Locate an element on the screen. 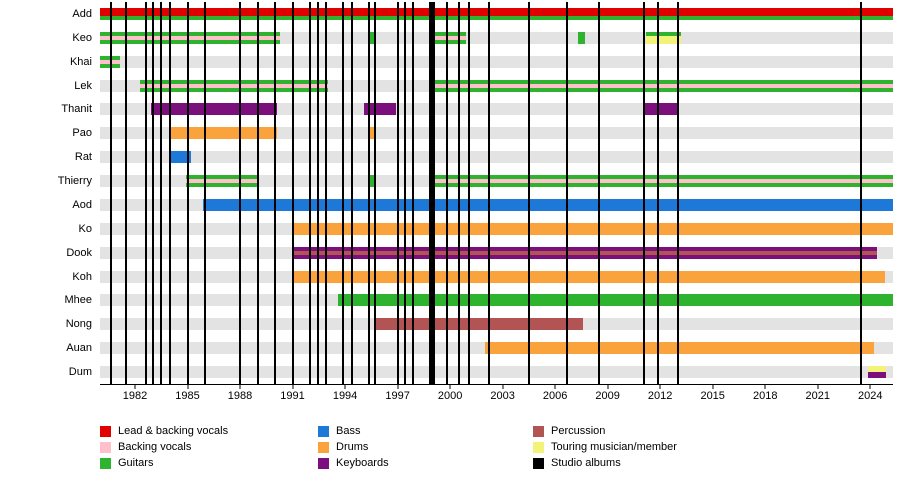 This screenshot has width=900, height=480. timeline-row: Mhee is located at coordinates (450, 301).